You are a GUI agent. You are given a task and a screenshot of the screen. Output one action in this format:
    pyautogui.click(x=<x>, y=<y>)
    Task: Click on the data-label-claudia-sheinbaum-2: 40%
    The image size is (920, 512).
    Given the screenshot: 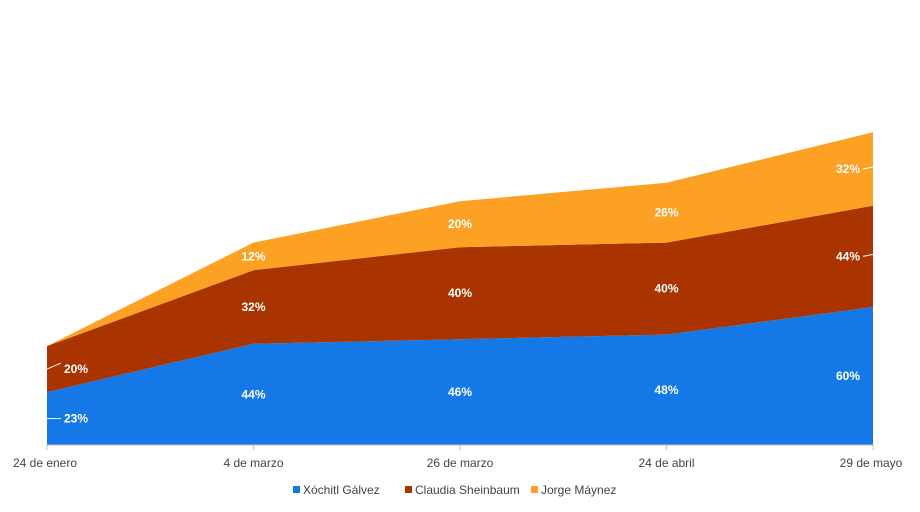 What is the action you would take?
    pyautogui.click(x=460, y=293)
    